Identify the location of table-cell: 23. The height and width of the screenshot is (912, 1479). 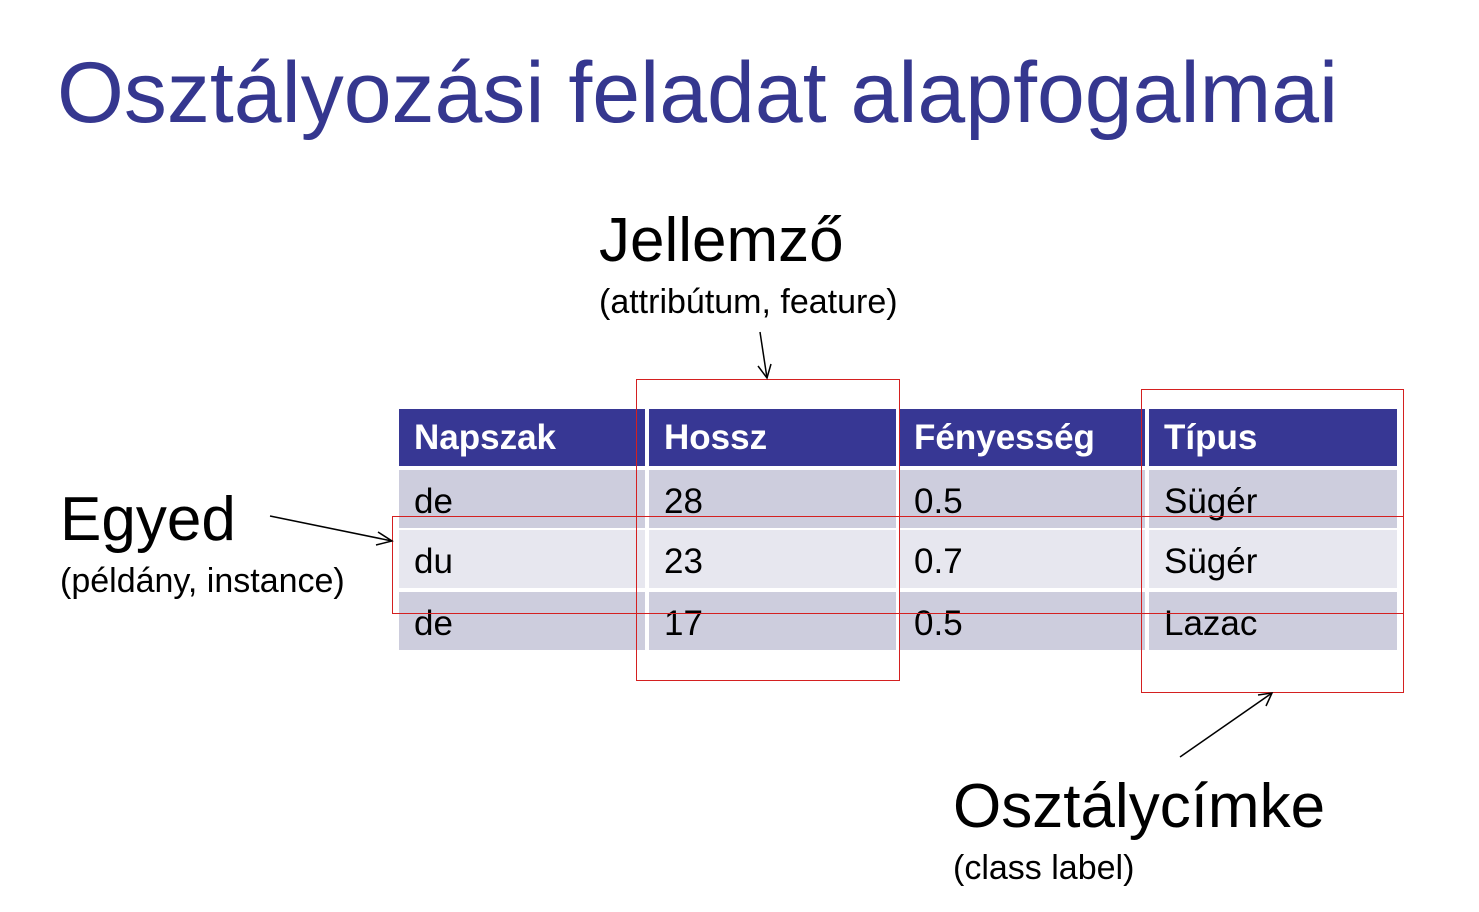
(772, 559).